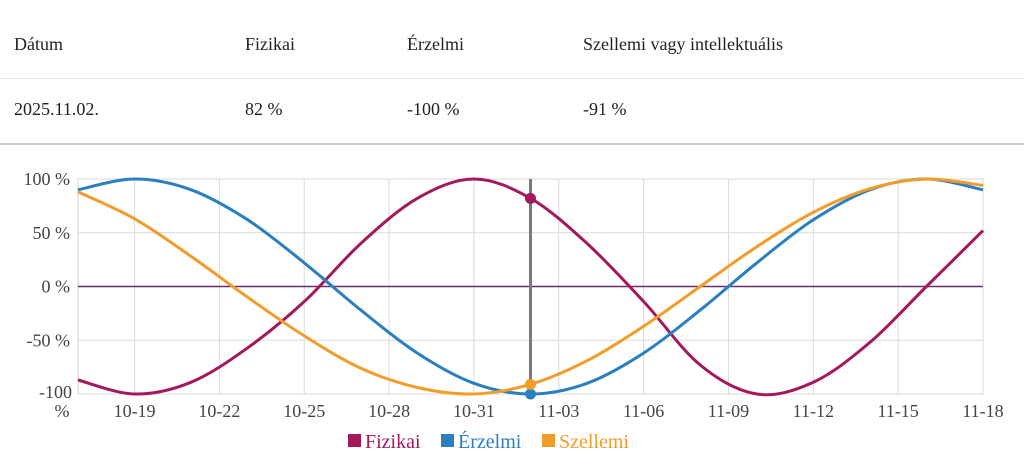 This screenshot has height=476, width=1024. I want to click on y-tick-label: -50 %, so click(49, 340).